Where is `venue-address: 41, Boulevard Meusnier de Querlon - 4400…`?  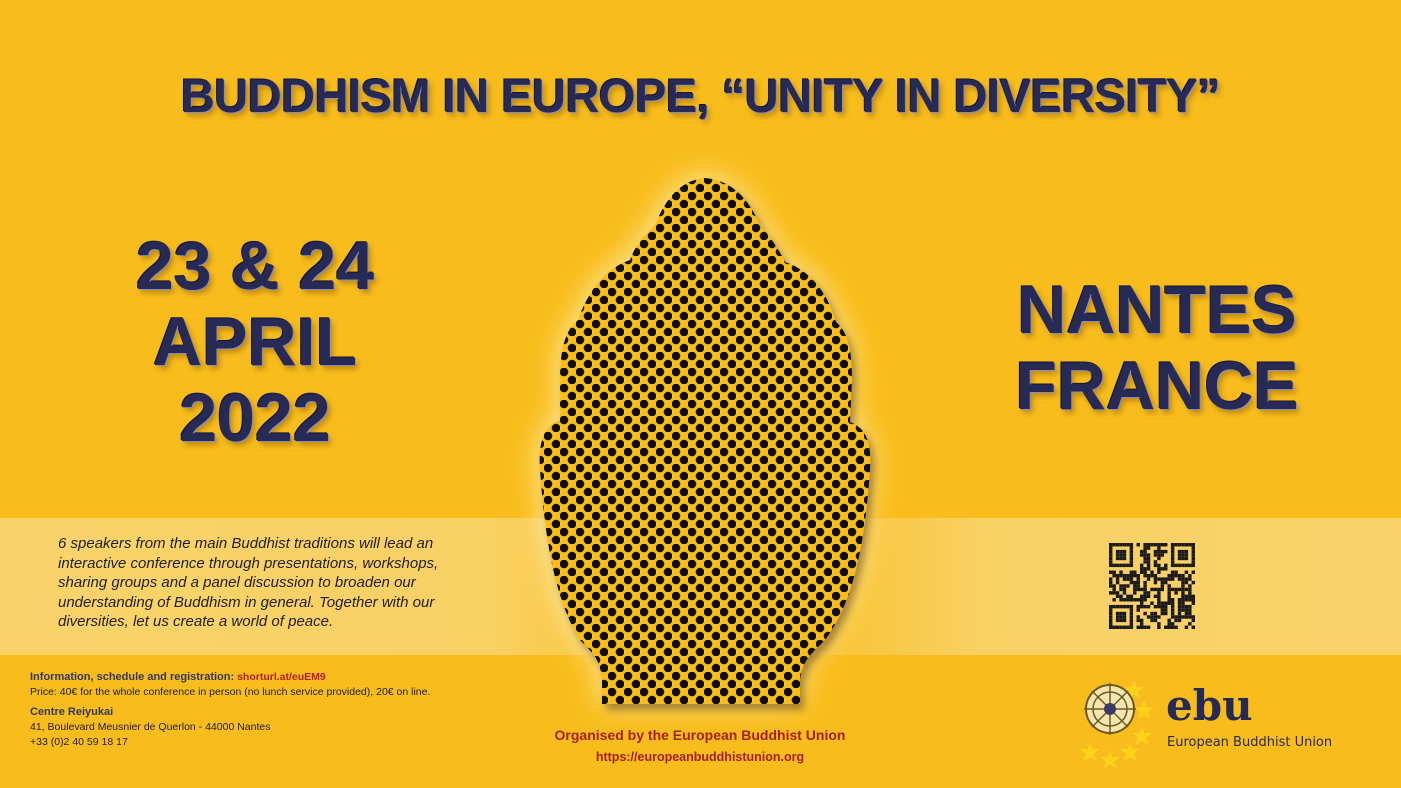
venue-address: 41, Boulevard Meusnier de Querlon - 4400… is located at coordinates (150, 727).